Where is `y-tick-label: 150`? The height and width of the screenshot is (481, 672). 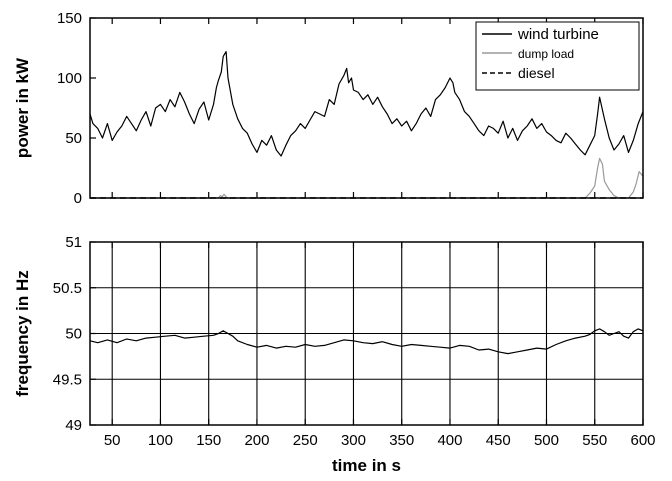 y-tick-label: 150 is located at coordinates (69, 18).